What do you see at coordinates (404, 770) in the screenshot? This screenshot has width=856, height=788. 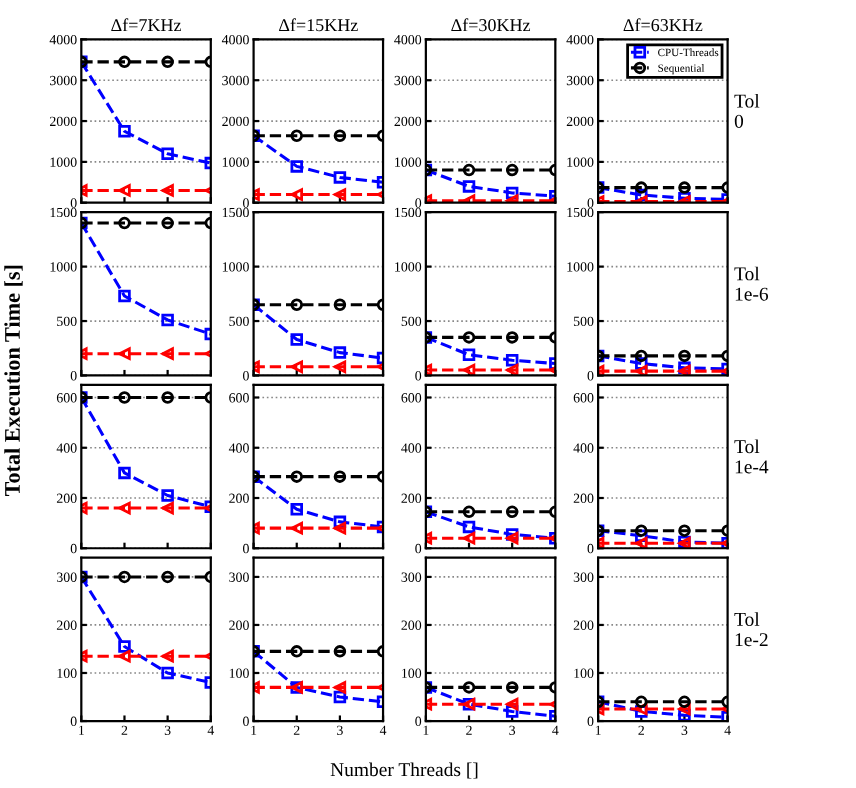 I see `x-axis-title: Number Threads []` at bounding box center [404, 770].